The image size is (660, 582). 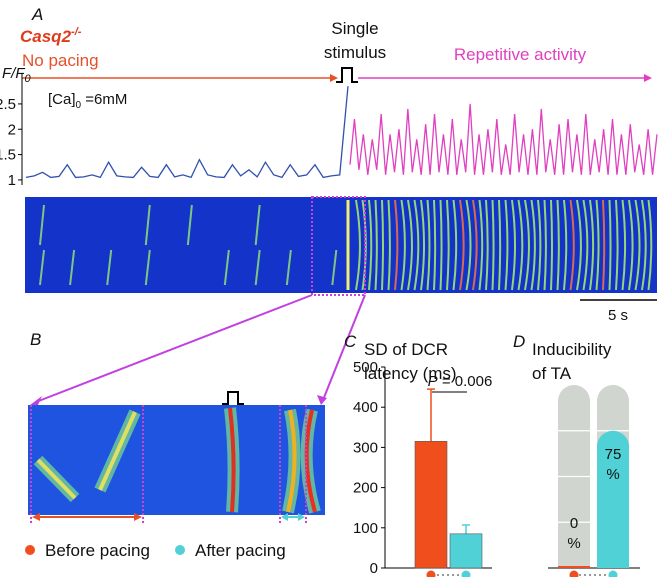 What do you see at coordinates (433, 381) in the screenshot?
I see `annotation-p: P` at bounding box center [433, 381].